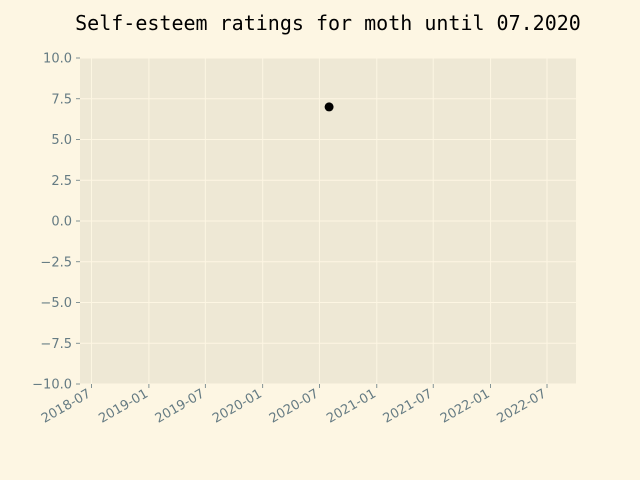 The image size is (640, 480). I want to click on y-tick-label: 10.0, so click(57, 59).